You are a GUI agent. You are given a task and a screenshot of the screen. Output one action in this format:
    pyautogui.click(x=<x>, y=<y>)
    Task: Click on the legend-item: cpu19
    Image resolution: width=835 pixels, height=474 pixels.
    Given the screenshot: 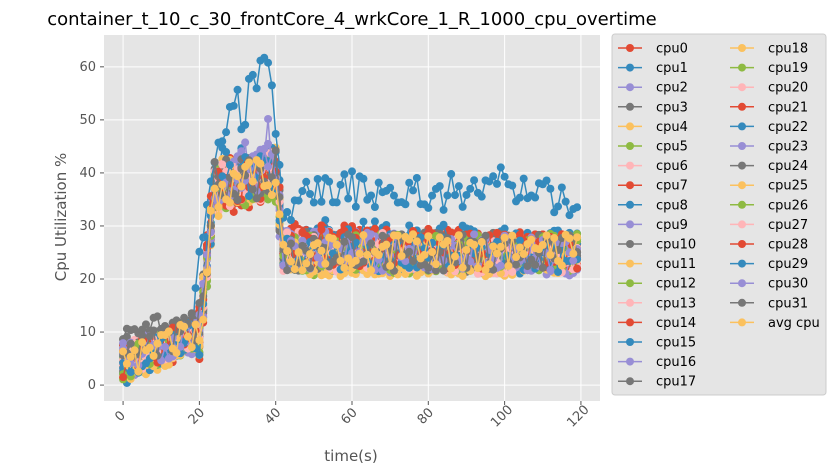 What is the action you would take?
    pyautogui.click(x=769, y=68)
    